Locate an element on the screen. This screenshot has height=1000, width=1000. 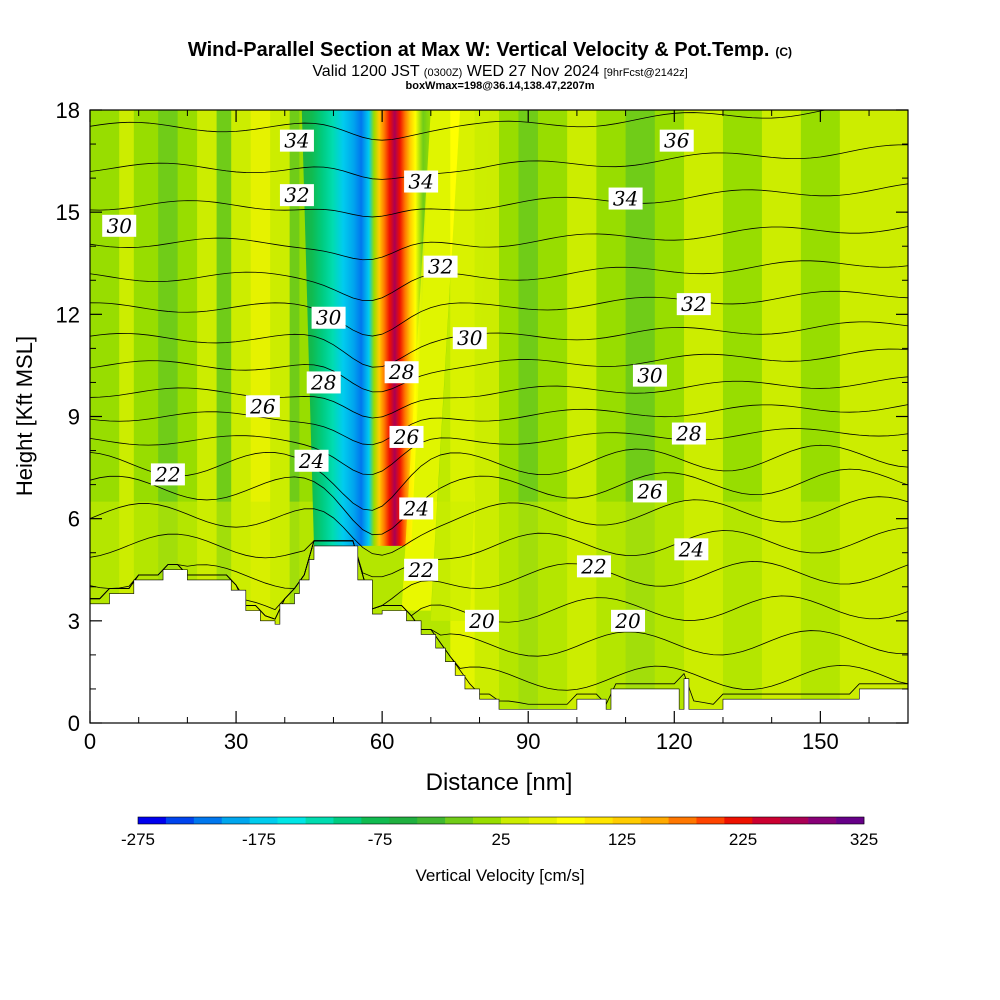
contour-label: 36 is located at coordinates (676, 141).